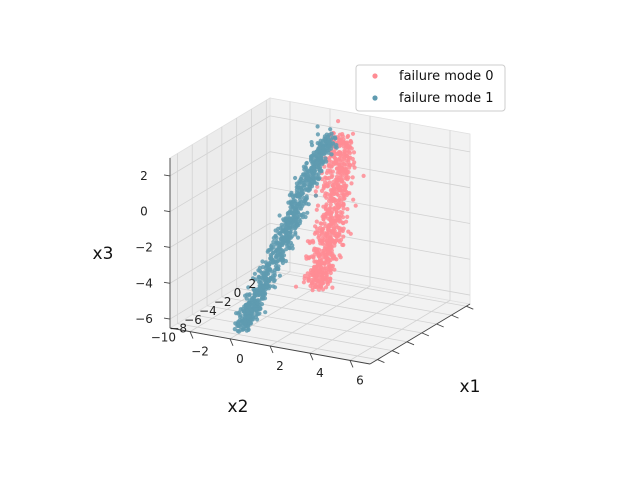 The width and height of the screenshot is (640, 480). What do you see at coordinates (223, 302) in the screenshot?
I see `y-tick-label-2: −2` at bounding box center [223, 302].